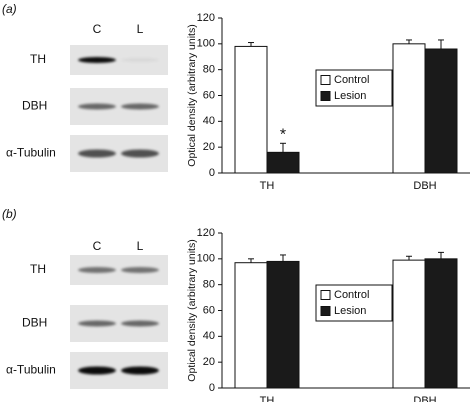 This screenshot has width=474, height=402. What do you see at coordinates (9, 9) in the screenshot?
I see `panel-label: (a)` at bounding box center [9, 9].